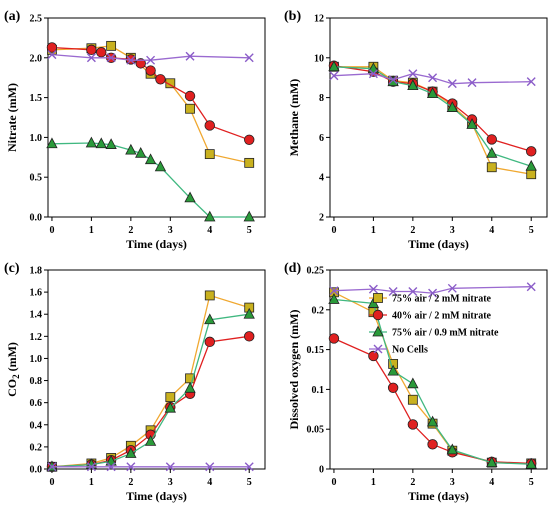 This screenshot has height=510, width=554. Describe the element at coordinates (51, 482) in the screenshot. I see `x-tick-label: 0` at that location.